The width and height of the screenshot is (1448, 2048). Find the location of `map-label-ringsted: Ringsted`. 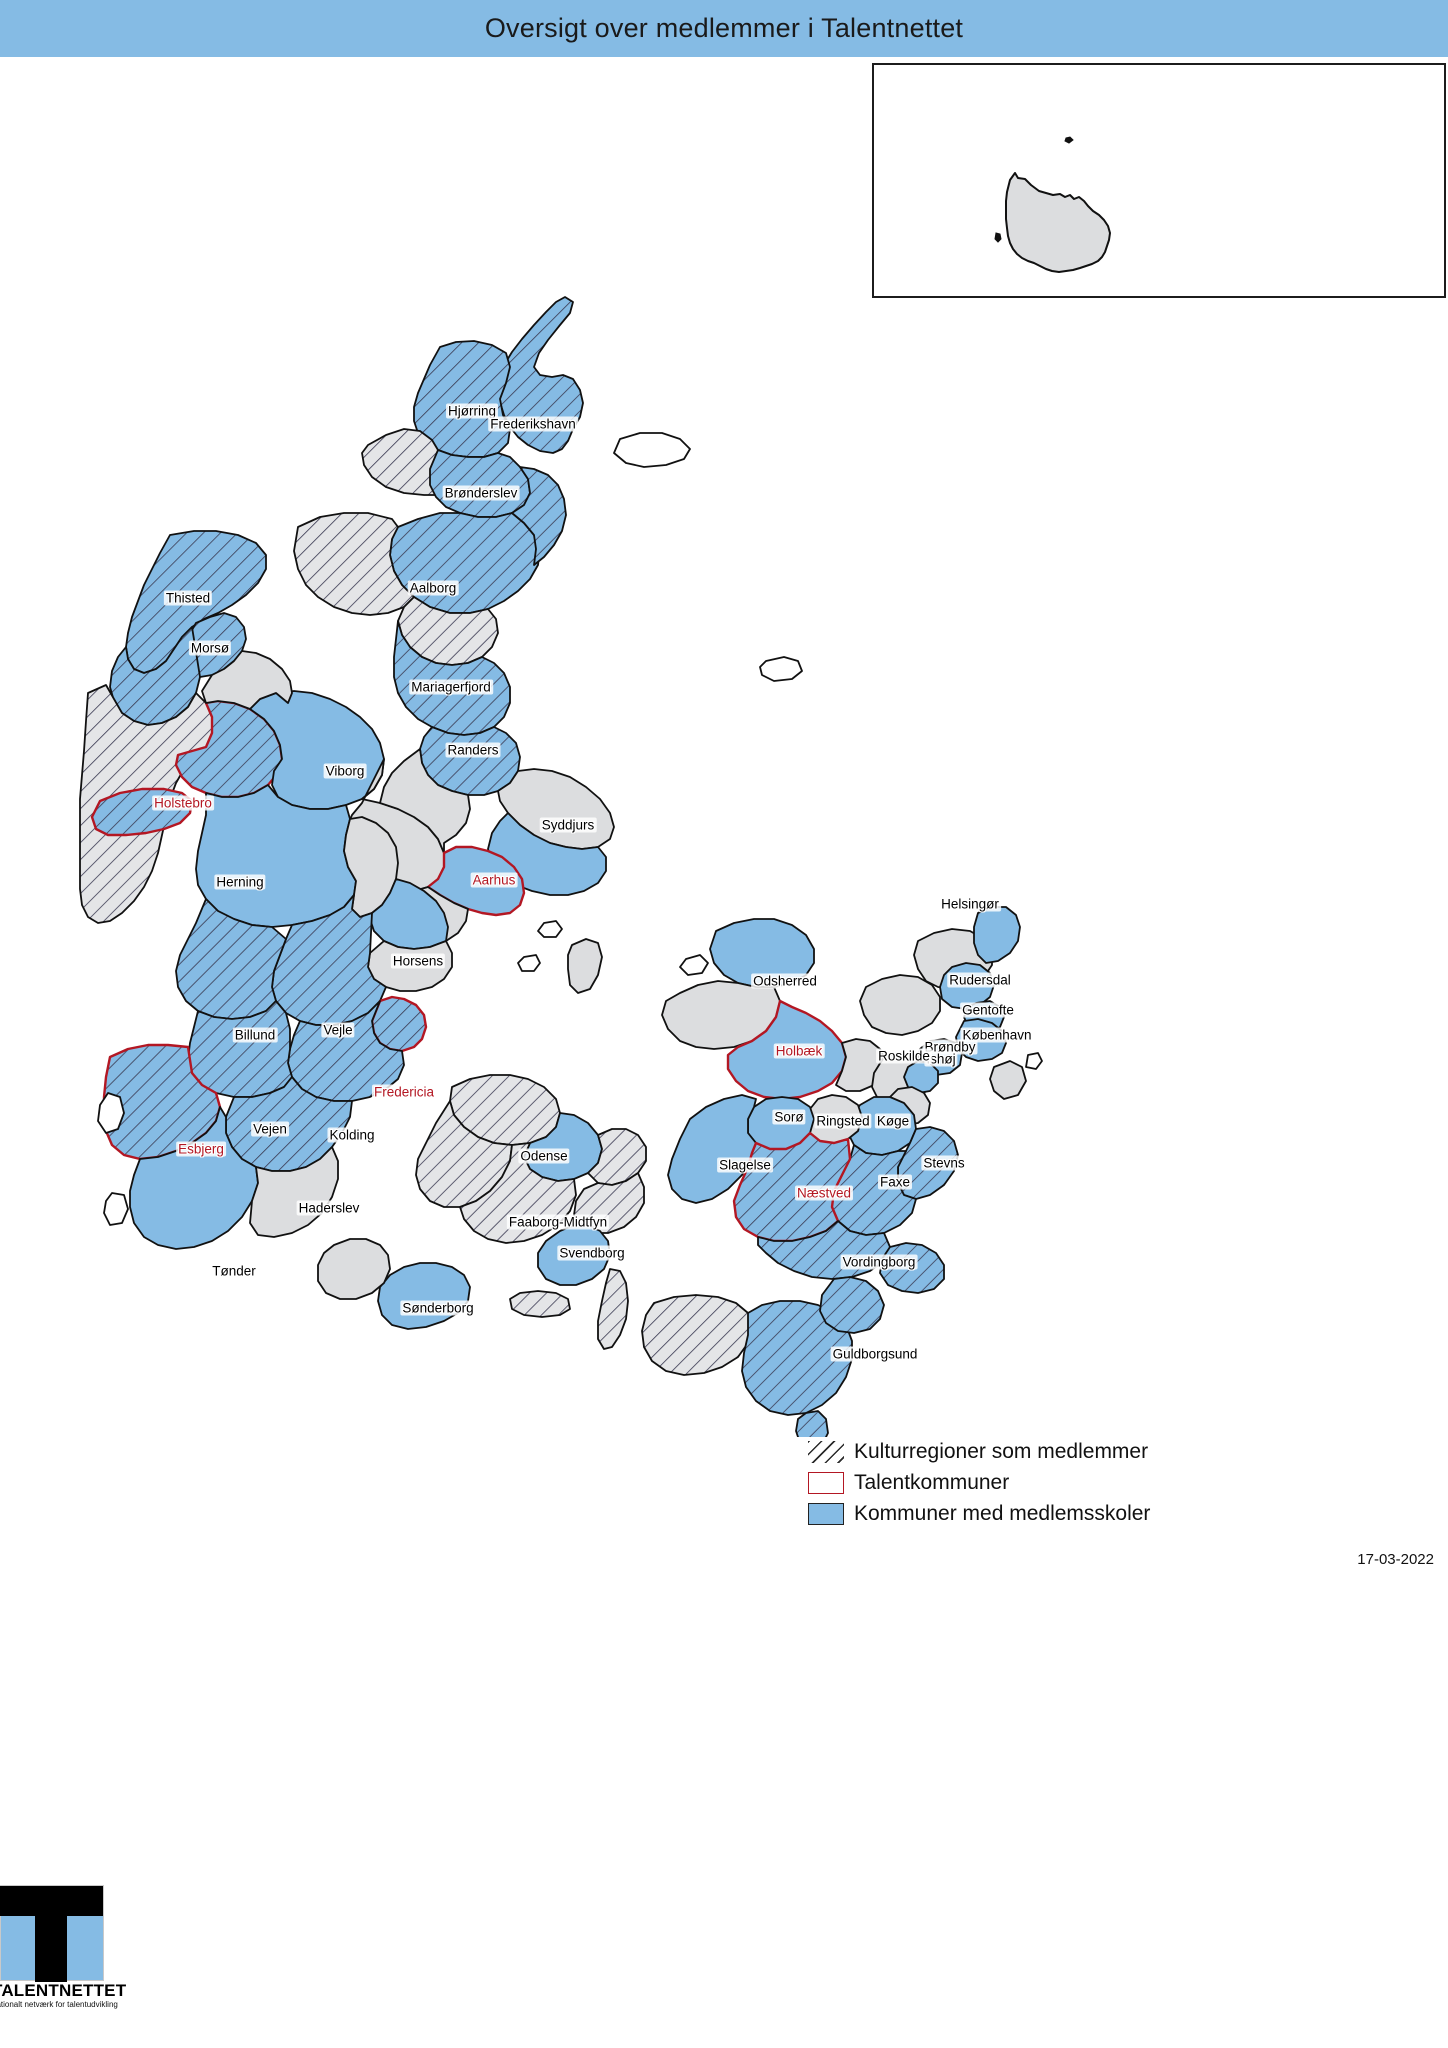

map-label-ringsted: Ringsted is located at coordinates (843, 1121).